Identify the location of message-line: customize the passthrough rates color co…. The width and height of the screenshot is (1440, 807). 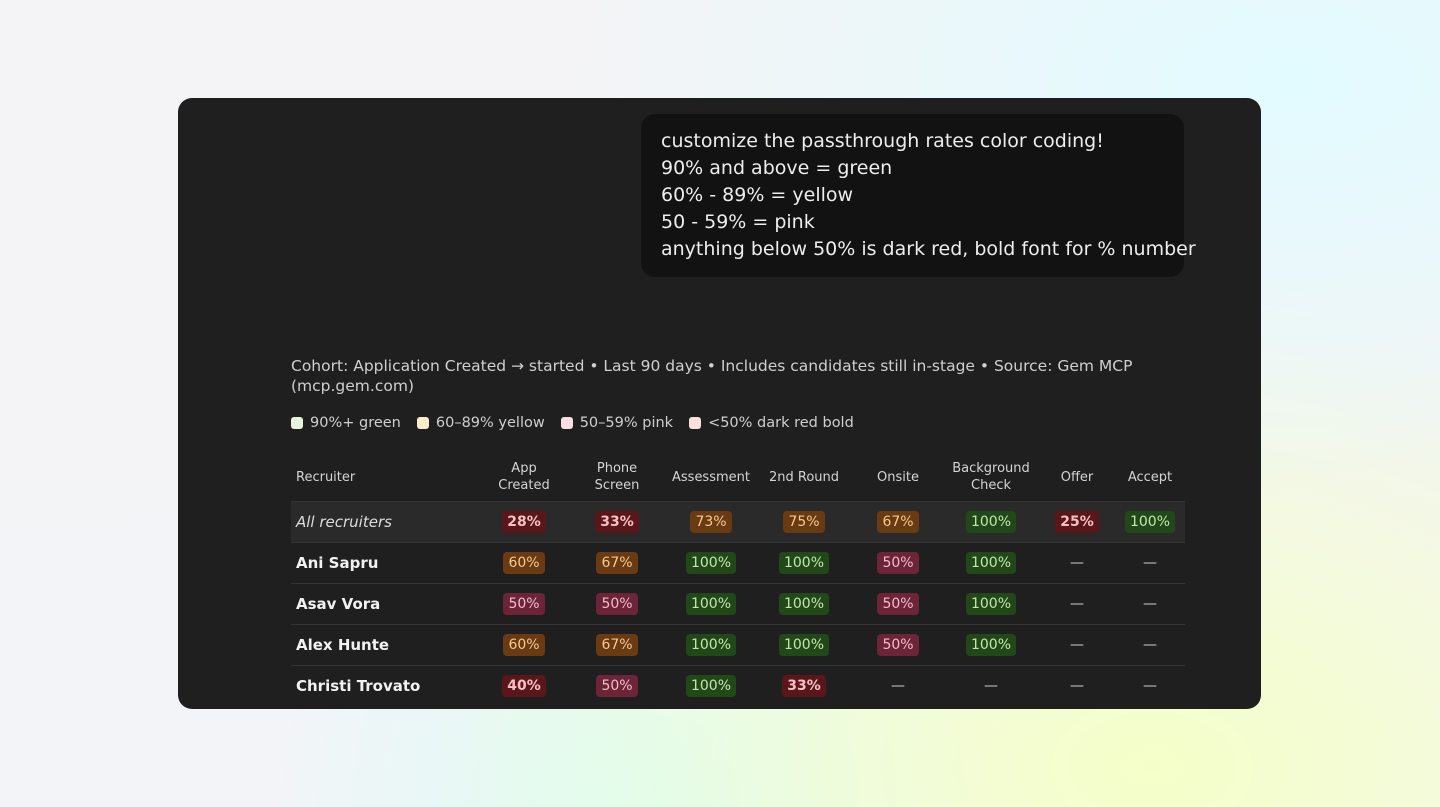
(882, 141).